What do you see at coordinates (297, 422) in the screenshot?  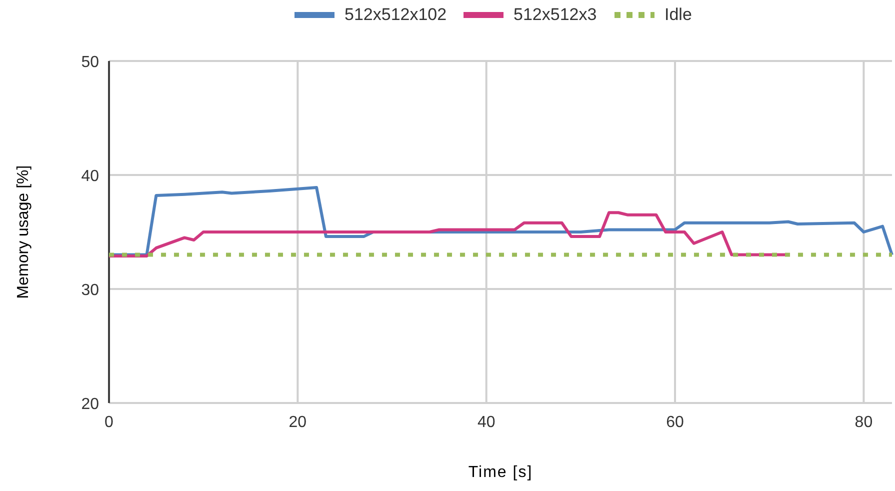 I see `x-tick-label: 20` at bounding box center [297, 422].